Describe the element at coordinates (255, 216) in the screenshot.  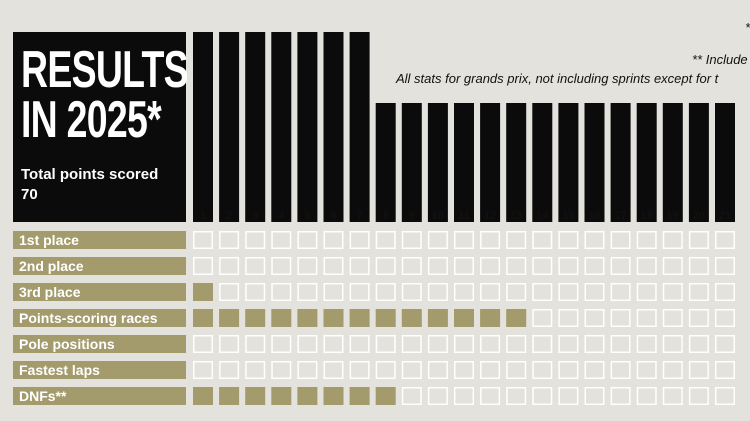
I see `race-number-label: 3` at that location.